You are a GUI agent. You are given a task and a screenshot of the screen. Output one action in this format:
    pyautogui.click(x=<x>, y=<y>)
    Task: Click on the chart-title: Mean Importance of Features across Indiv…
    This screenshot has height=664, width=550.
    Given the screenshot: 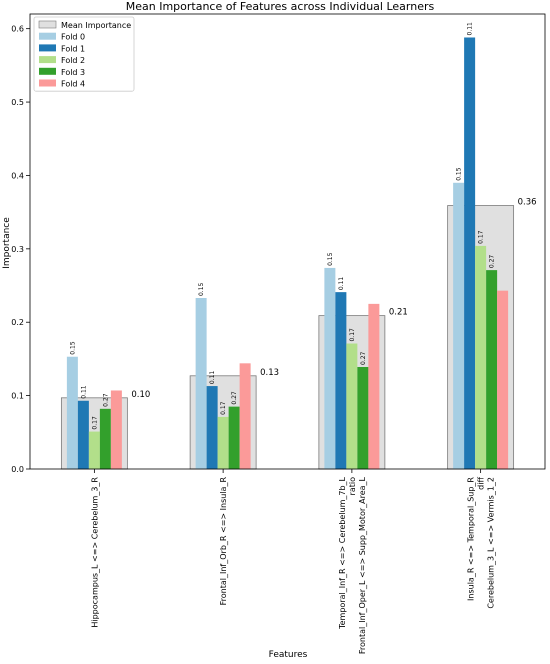 What is the action you would take?
    pyautogui.click(x=280, y=6)
    